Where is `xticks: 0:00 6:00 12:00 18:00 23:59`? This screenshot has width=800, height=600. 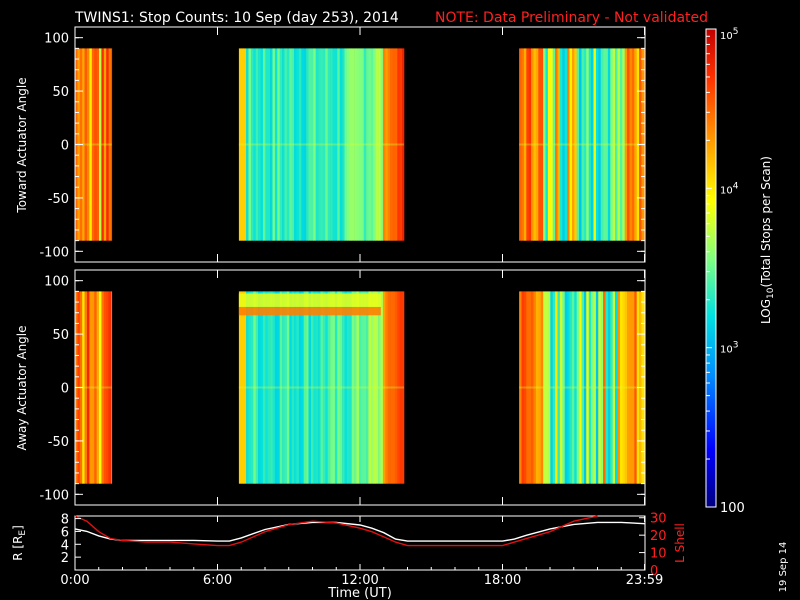
xticks: 0:00 6:00 12:00 18:00 23:59 is located at coordinates (361, 552).